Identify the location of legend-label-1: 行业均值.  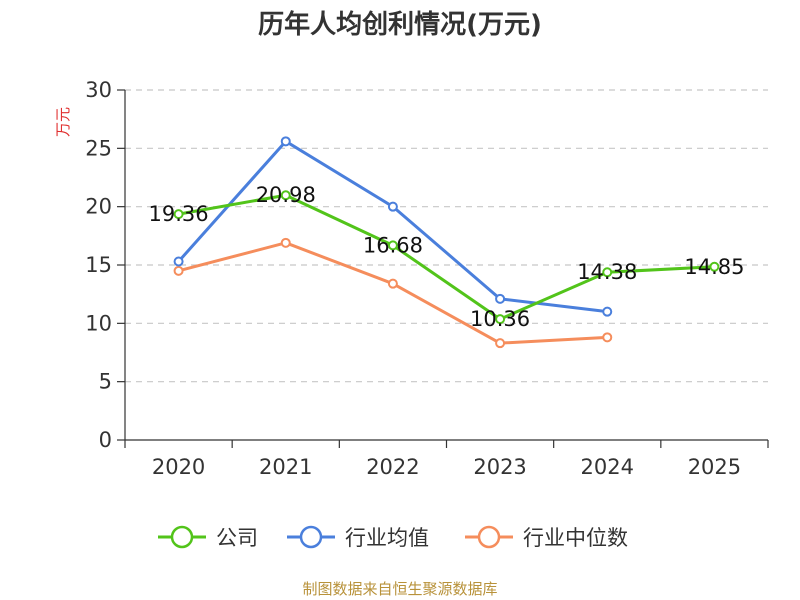
(387, 538).